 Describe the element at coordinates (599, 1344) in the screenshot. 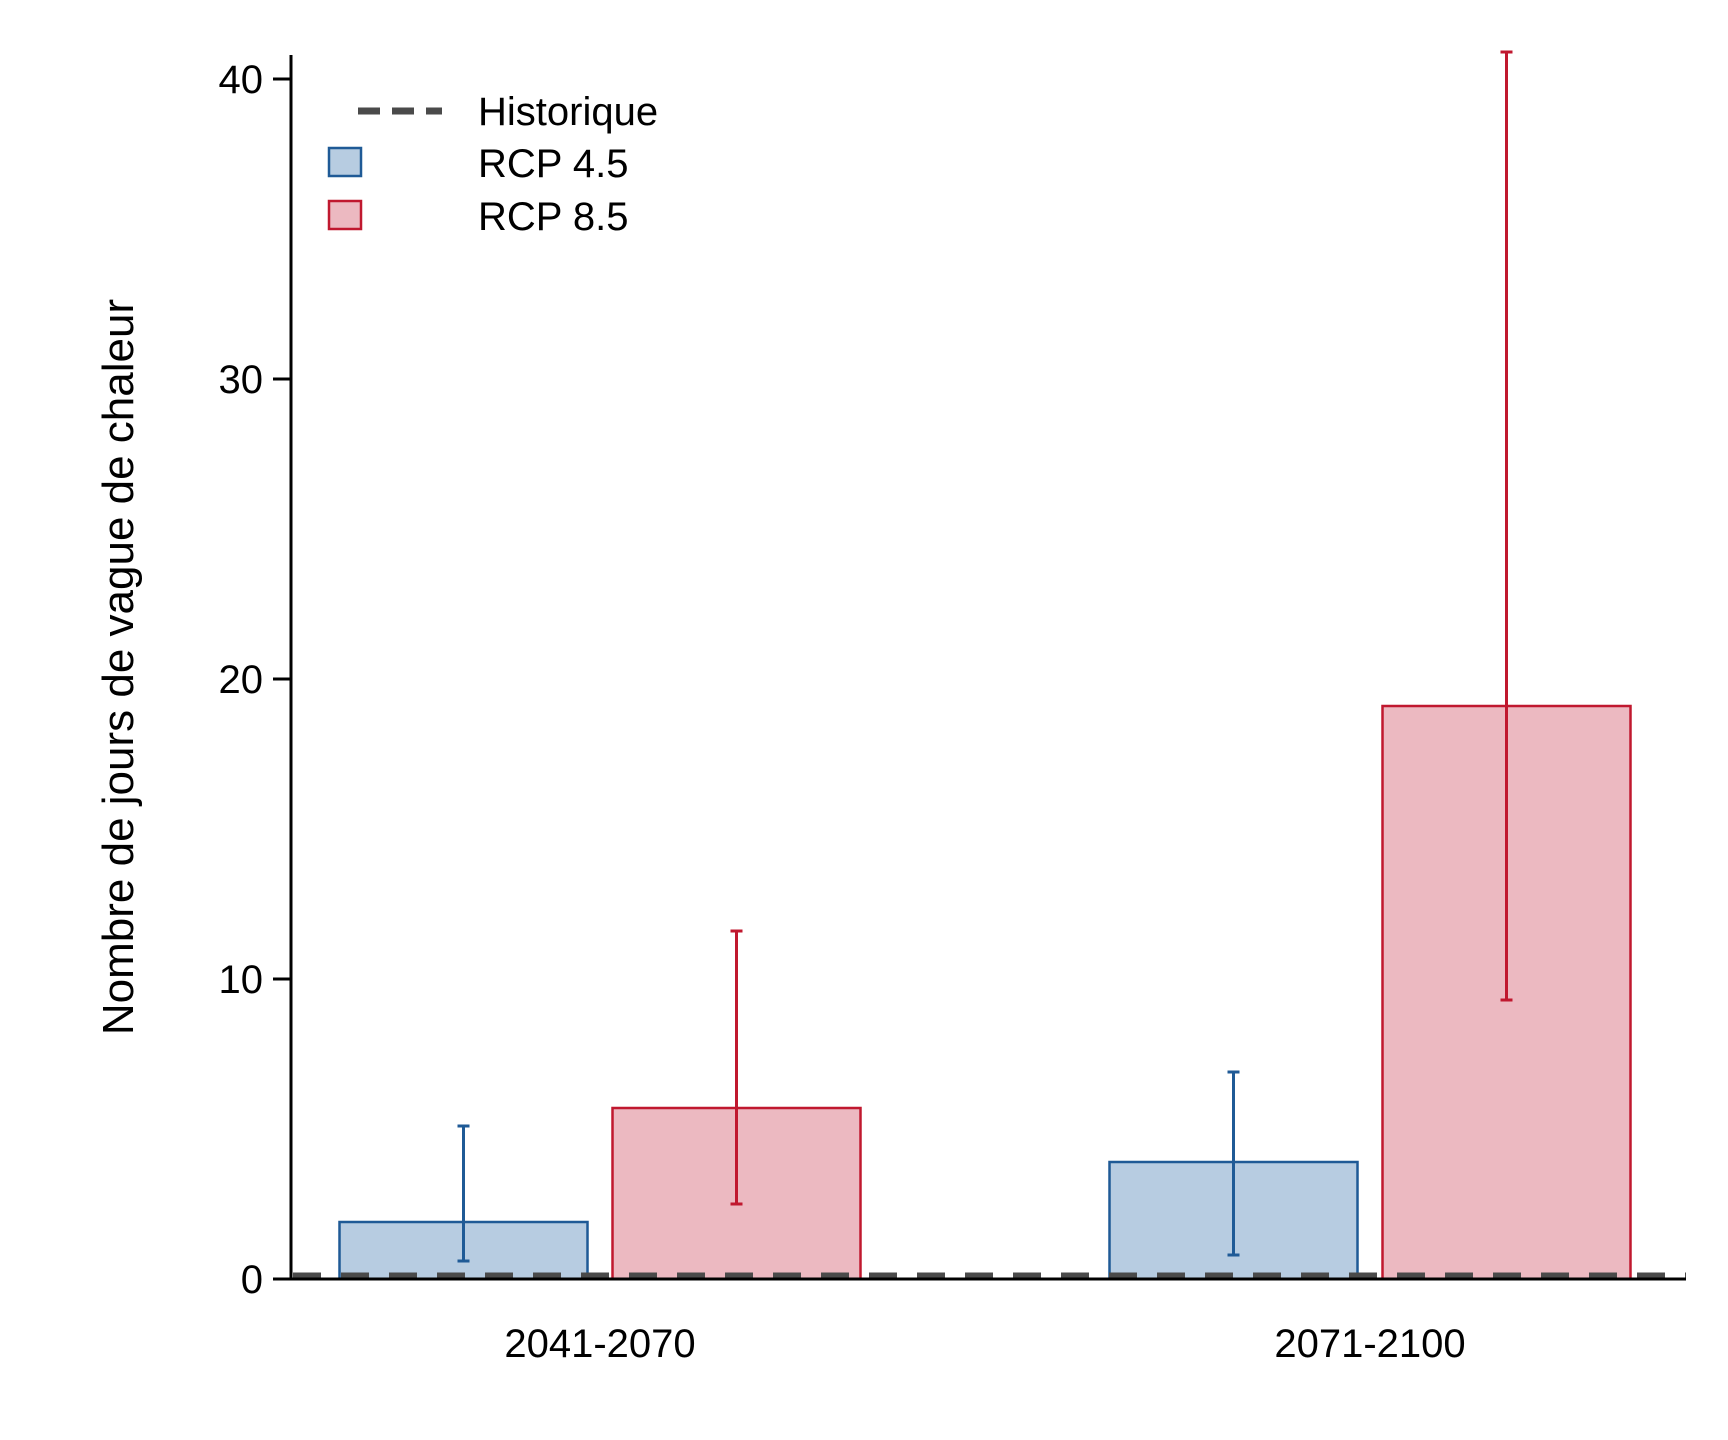

I see `x-category-label: 2041-2070` at that location.